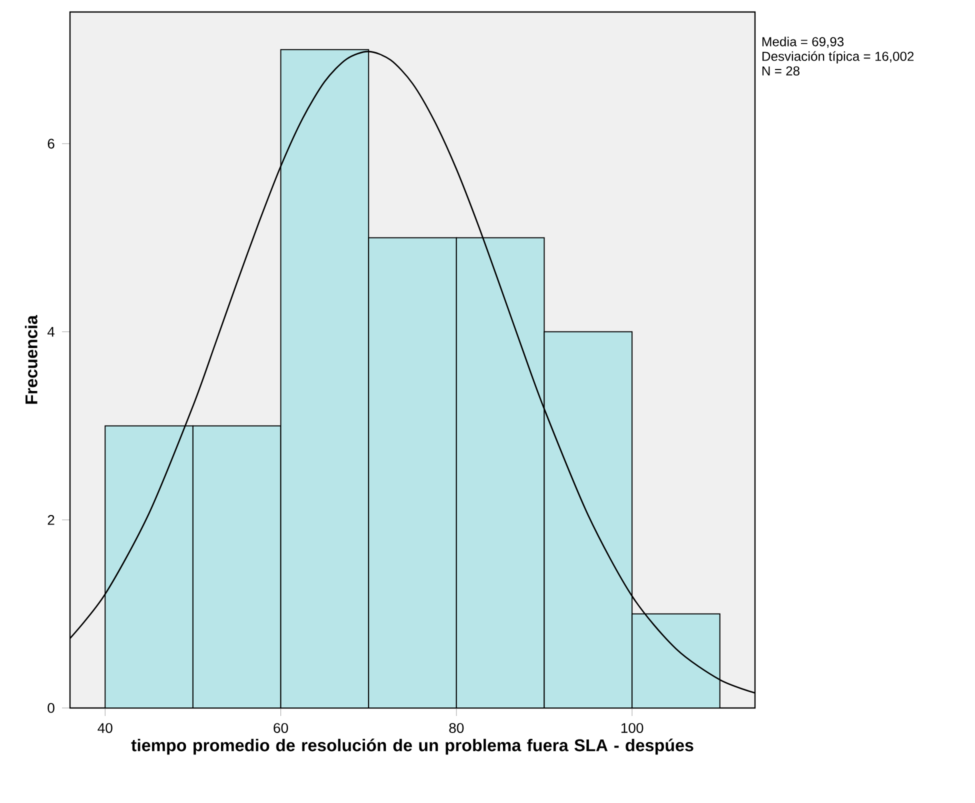 The image size is (975, 803). I want to click on y-tick-label: 4, so click(51, 331).